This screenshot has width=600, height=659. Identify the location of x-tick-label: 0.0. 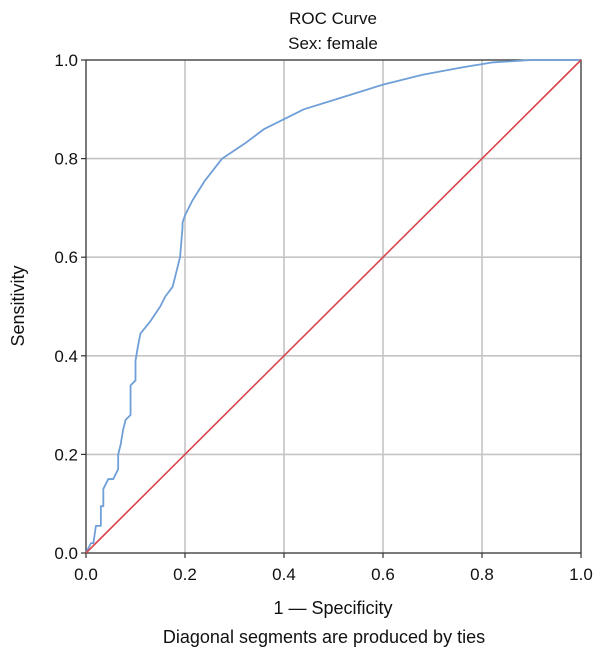
(86, 574).